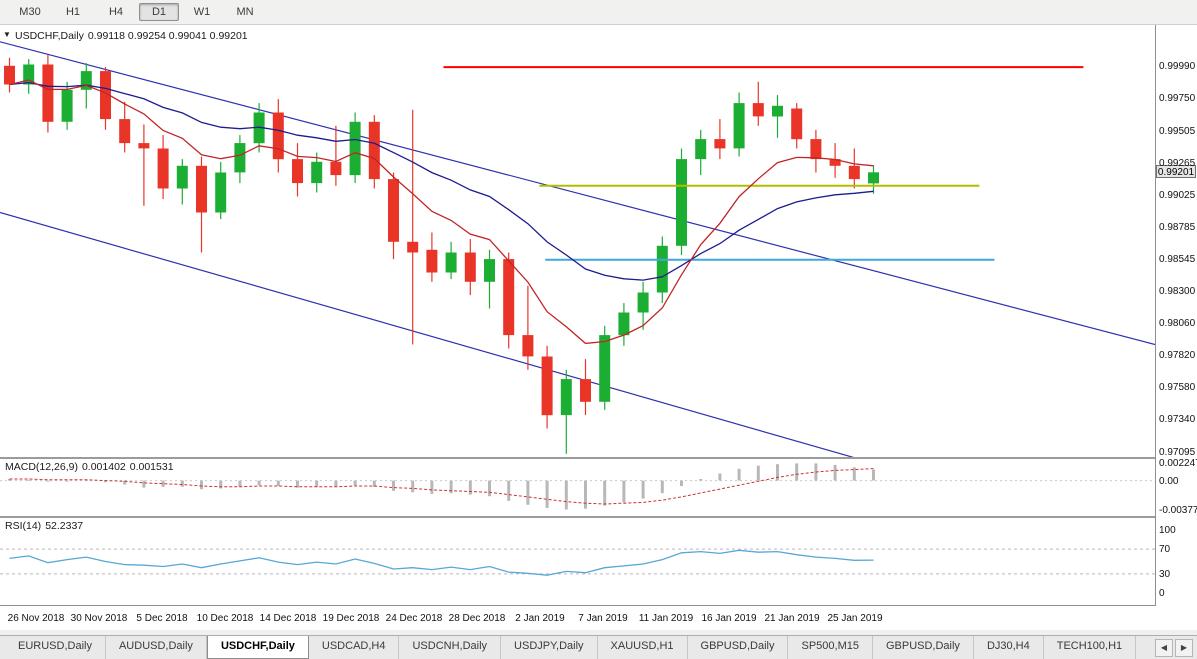  I want to click on tab-scroll-right-icon: ▶, so click(1184, 647).